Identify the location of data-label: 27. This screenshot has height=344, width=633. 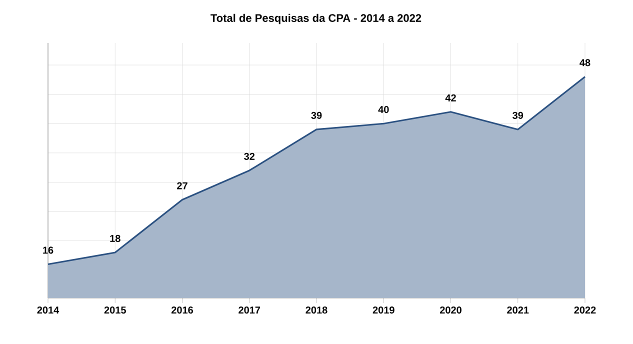
(182, 186).